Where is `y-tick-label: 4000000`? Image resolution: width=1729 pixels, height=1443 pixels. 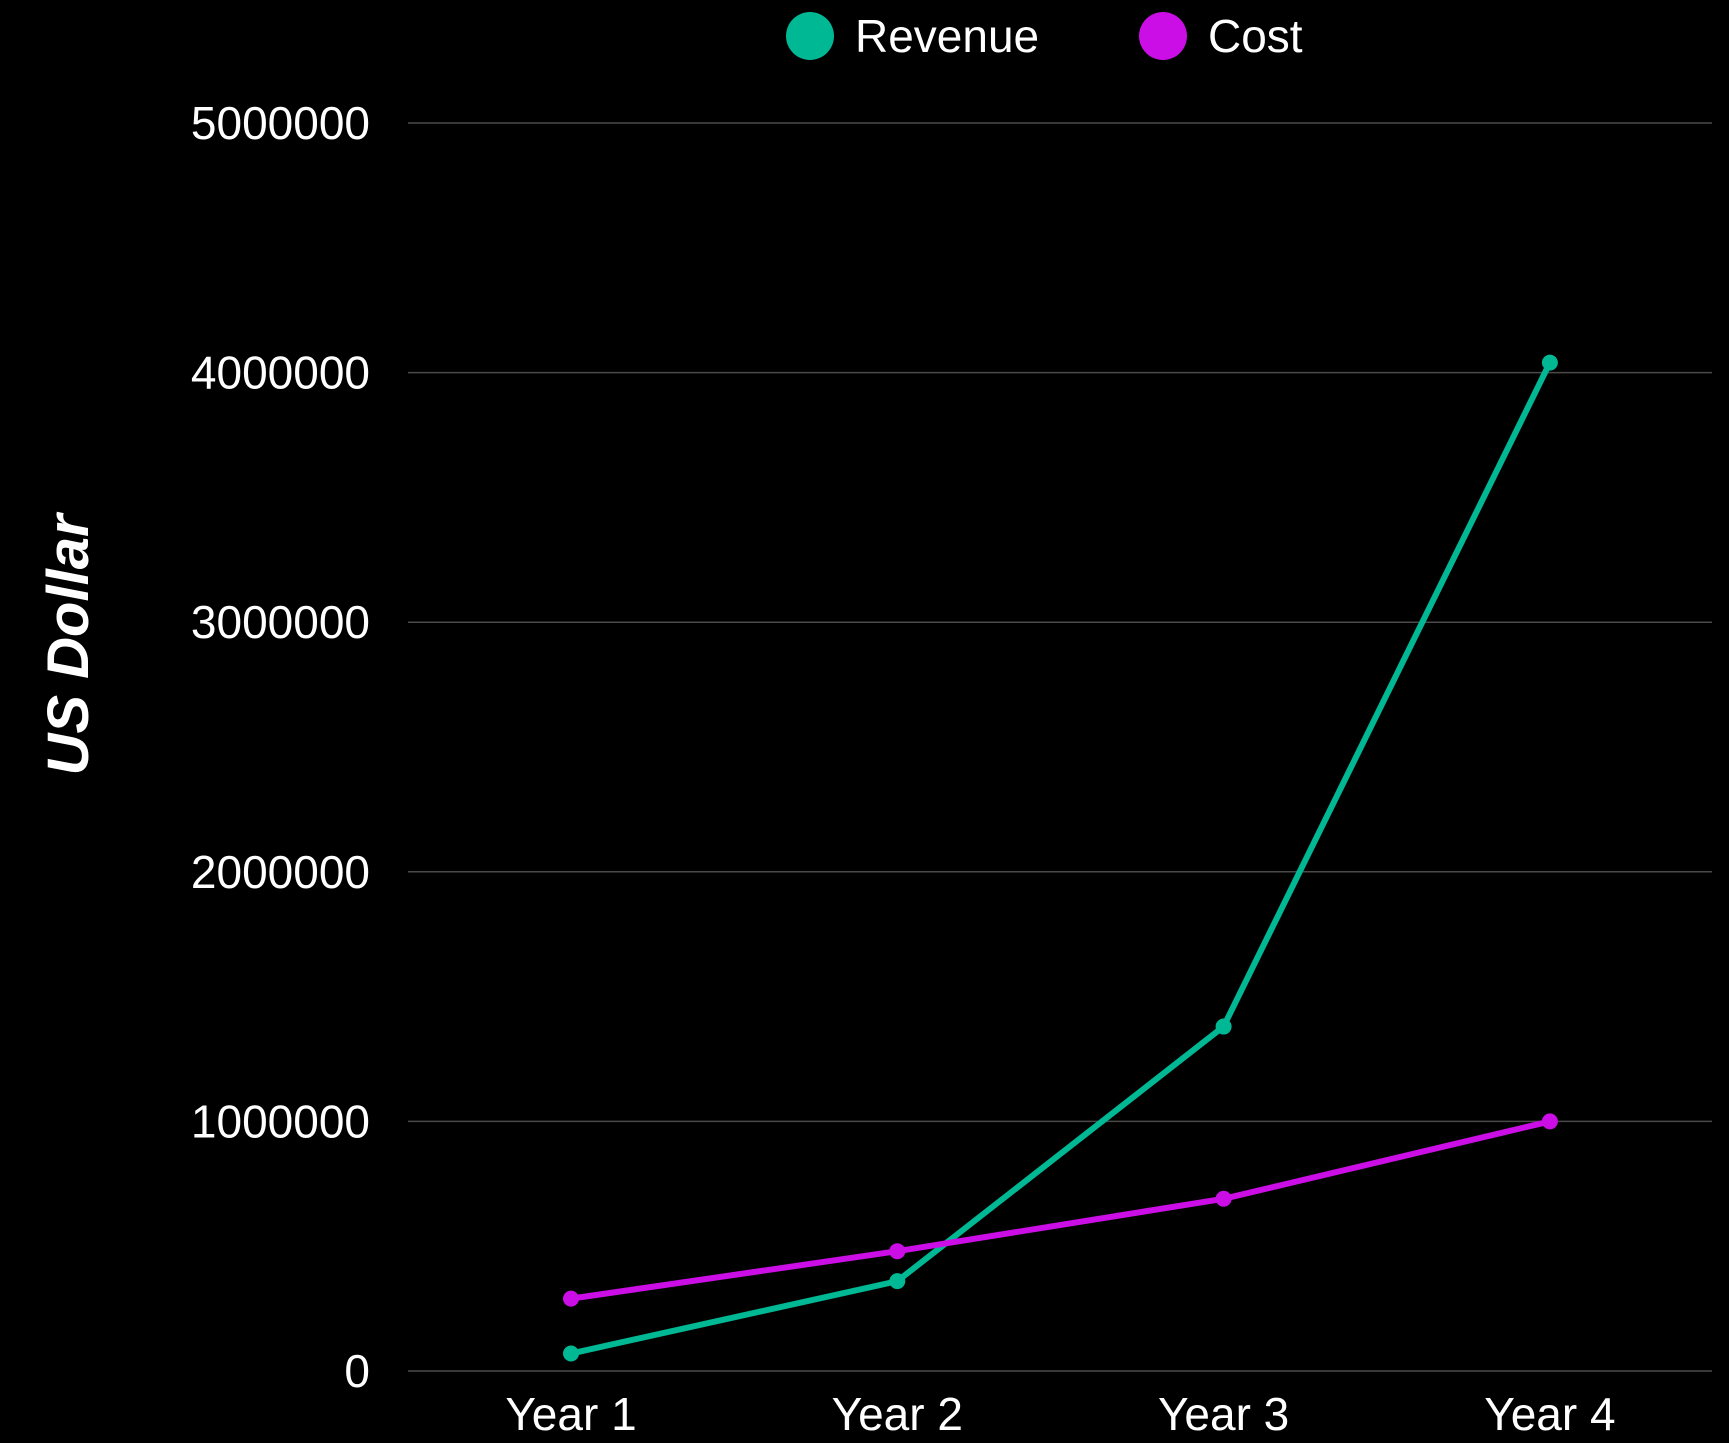 y-tick-label: 4000000 is located at coordinates (280, 373).